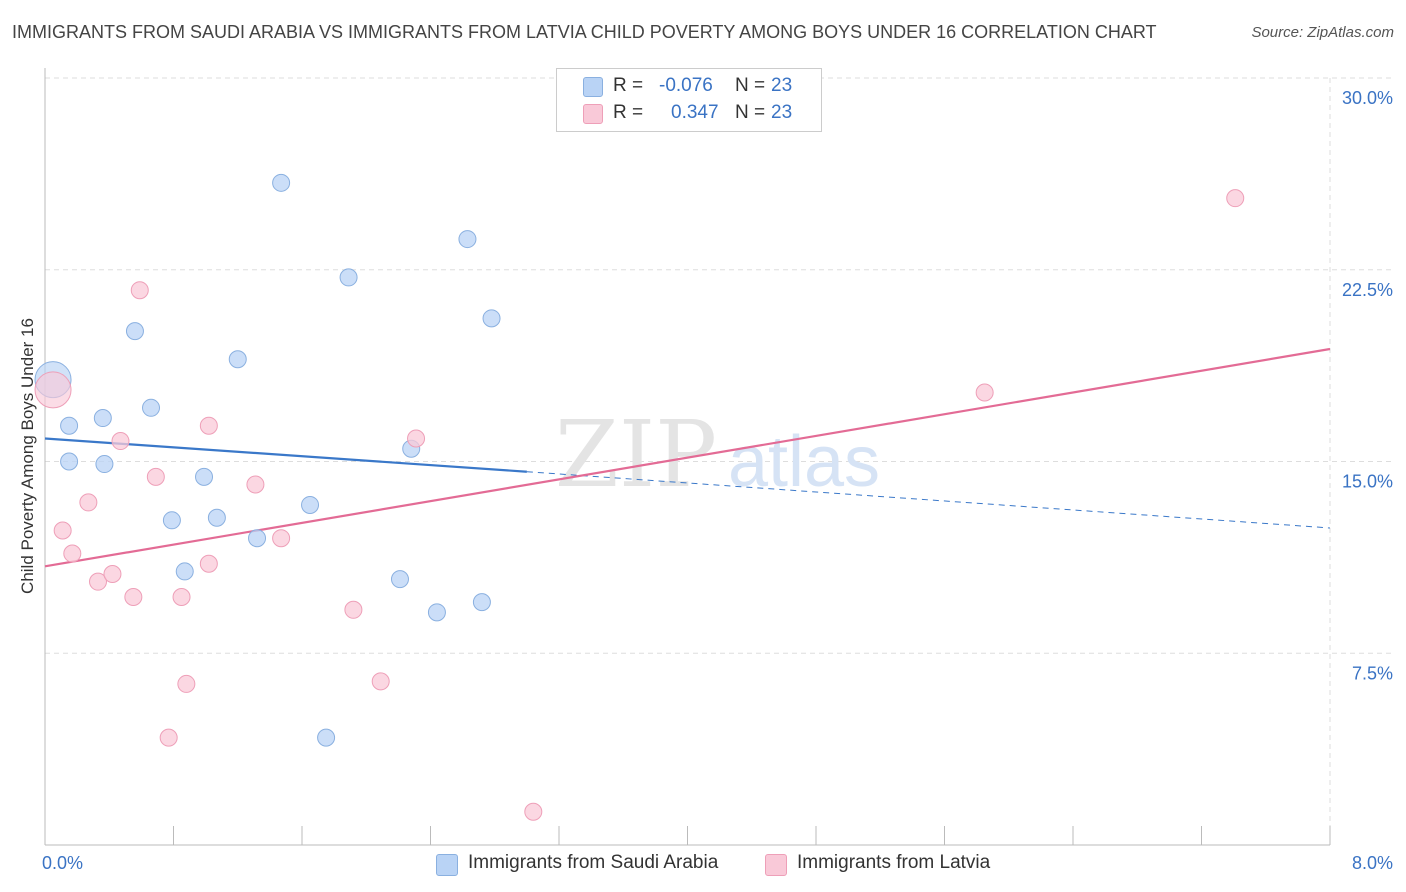  What do you see at coordinates (1372, 863) in the screenshot?
I see `x-tick-label: 8.0%` at bounding box center [1372, 863].